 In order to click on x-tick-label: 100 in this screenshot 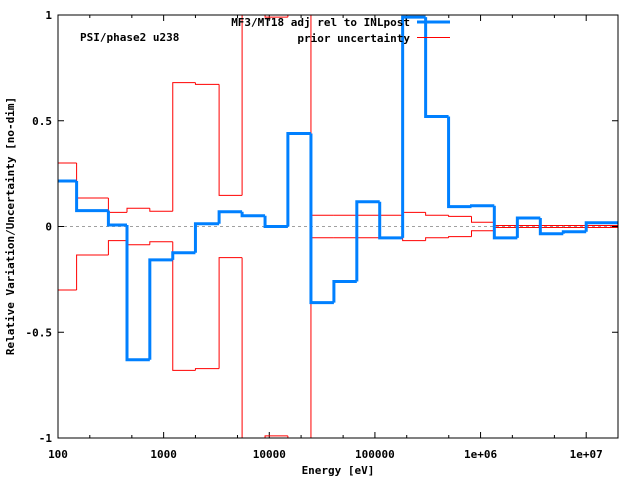, I will do `click(58, 454)`.